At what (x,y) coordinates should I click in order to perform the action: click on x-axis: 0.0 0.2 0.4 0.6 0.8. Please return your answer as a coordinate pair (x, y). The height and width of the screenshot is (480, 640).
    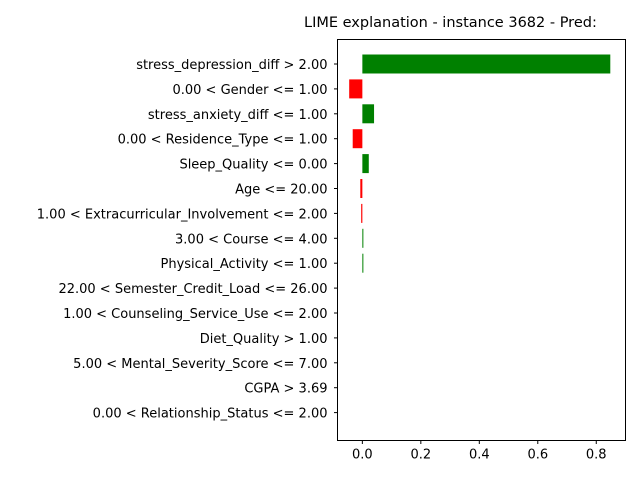
    Looking at the image, I should click on (479, 451).